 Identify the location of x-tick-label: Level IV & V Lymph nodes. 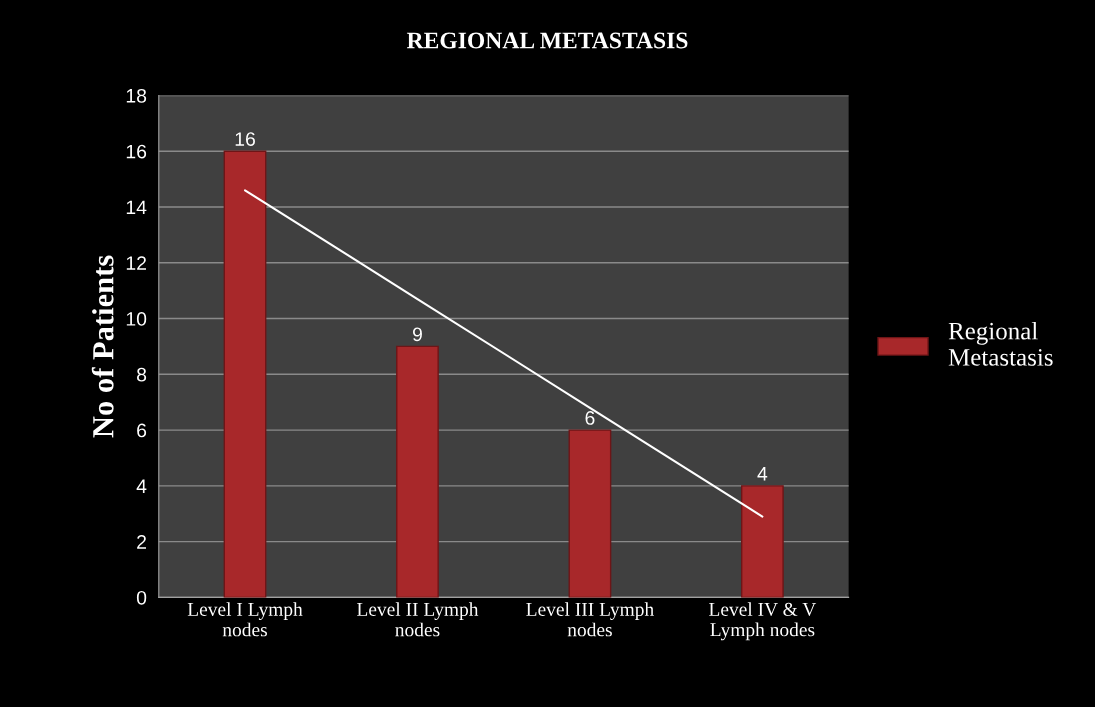
(763, 621).